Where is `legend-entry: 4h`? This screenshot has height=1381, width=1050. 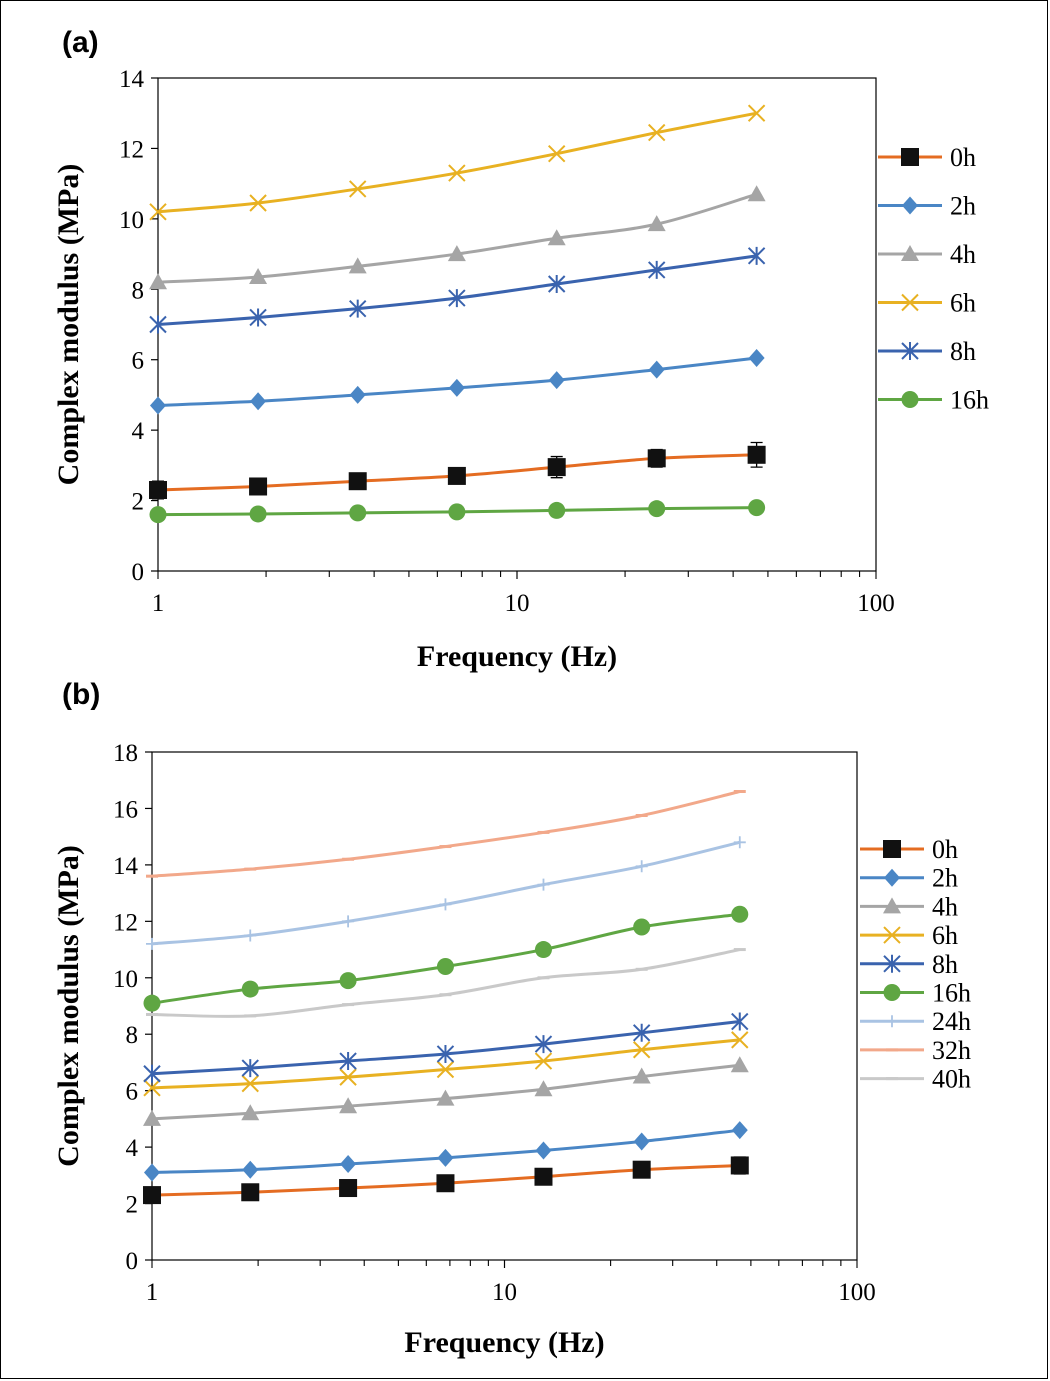 legend-entry: 4h is located at coordinates (909, 906).